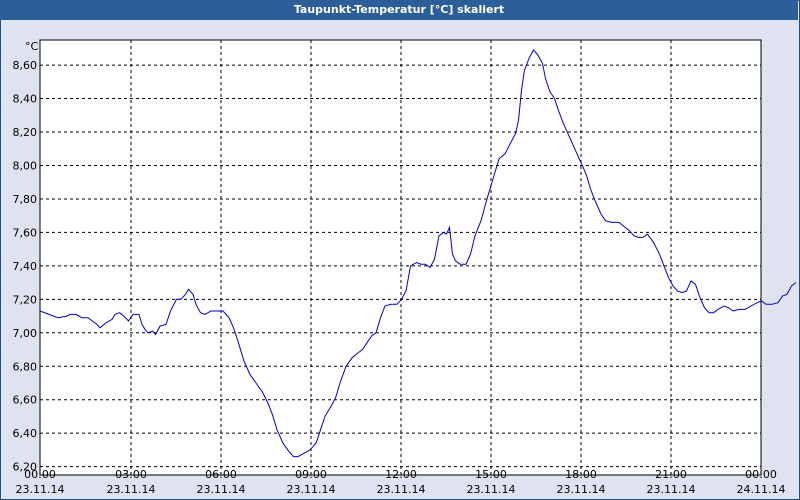 The height and width of the screenshot is (500, 800). I want to click on y-tick-label: 8,00, so click(25, 165).